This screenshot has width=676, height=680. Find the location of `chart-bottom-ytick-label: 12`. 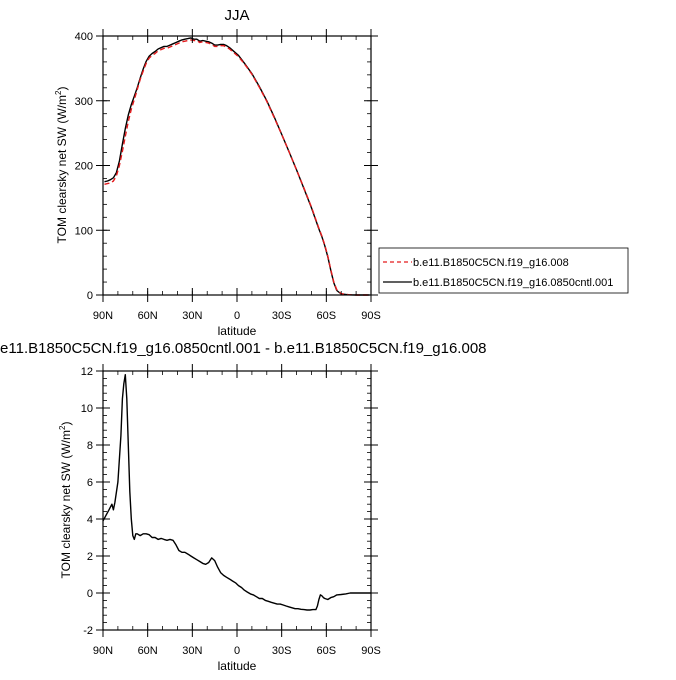

chart-bottom-ytick-label: 12 is located at coordinates (87, 372).